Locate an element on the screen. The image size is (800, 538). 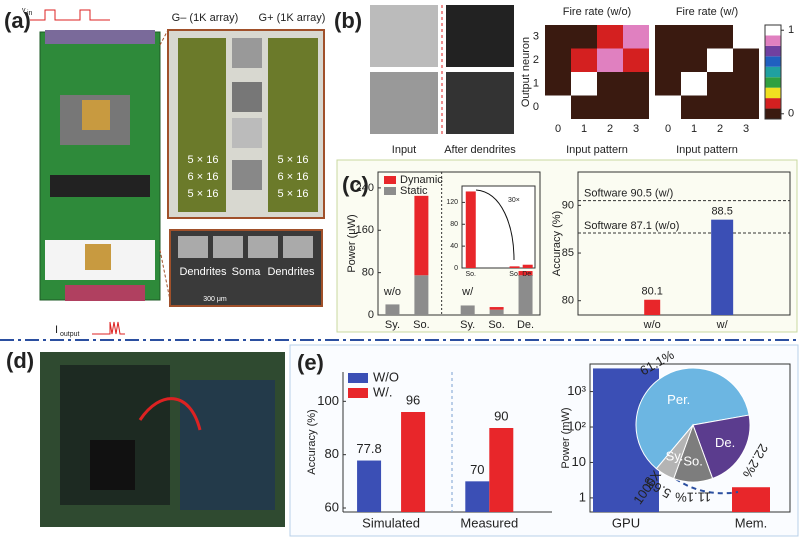
colorbar-frame is located at coordinates (773, 72).